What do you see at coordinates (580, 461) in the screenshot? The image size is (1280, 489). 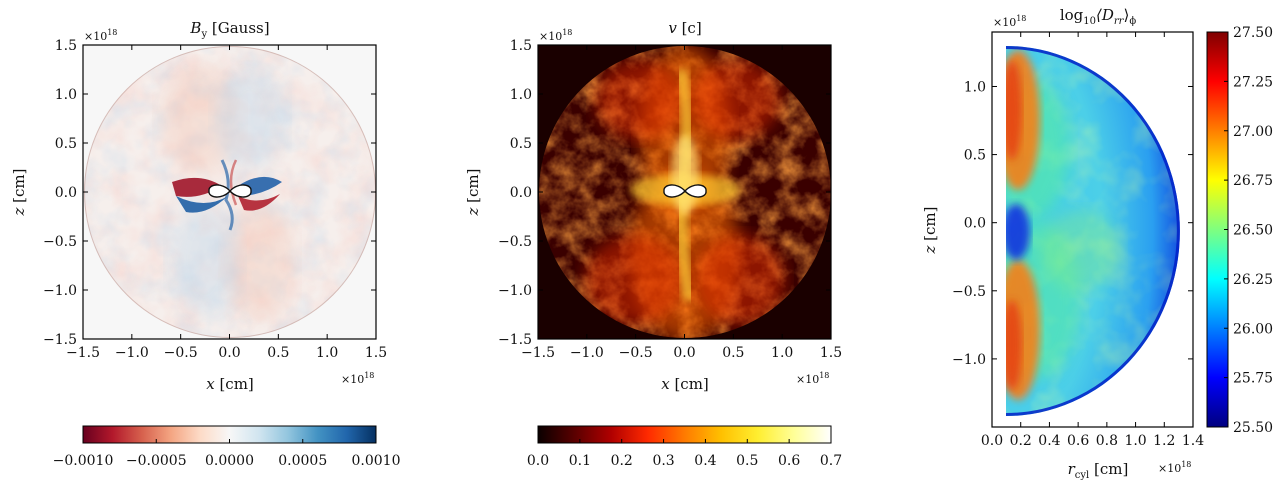 I see `colorbar-tick-label: 0.1` at bounding box center [580, 461].